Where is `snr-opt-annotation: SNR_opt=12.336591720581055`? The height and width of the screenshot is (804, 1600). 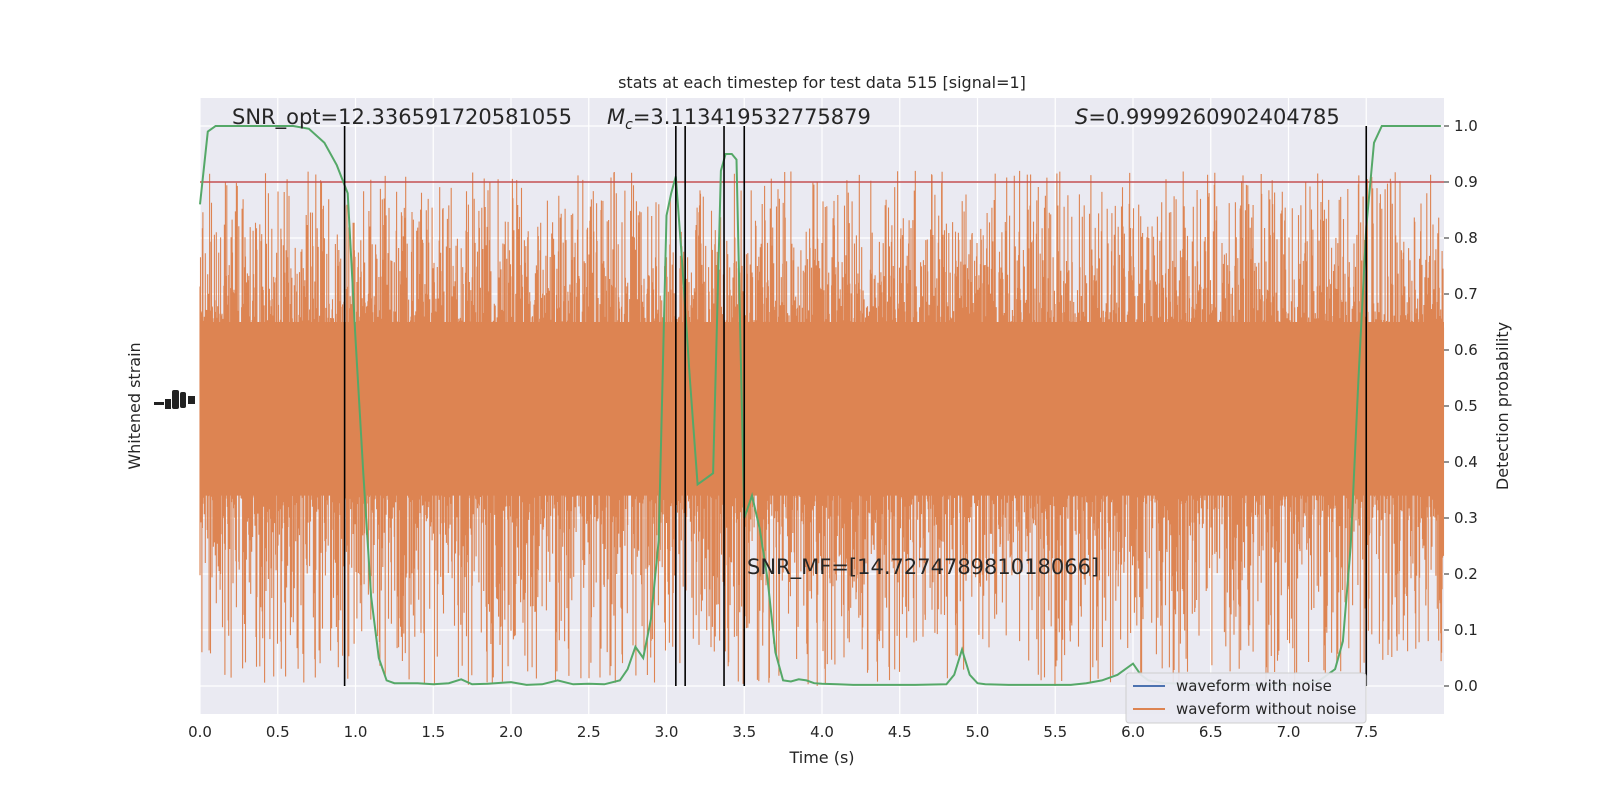 snr-opt-annotation: SNR_opt=12.336591720581055 is located at coordinates (402, 117).